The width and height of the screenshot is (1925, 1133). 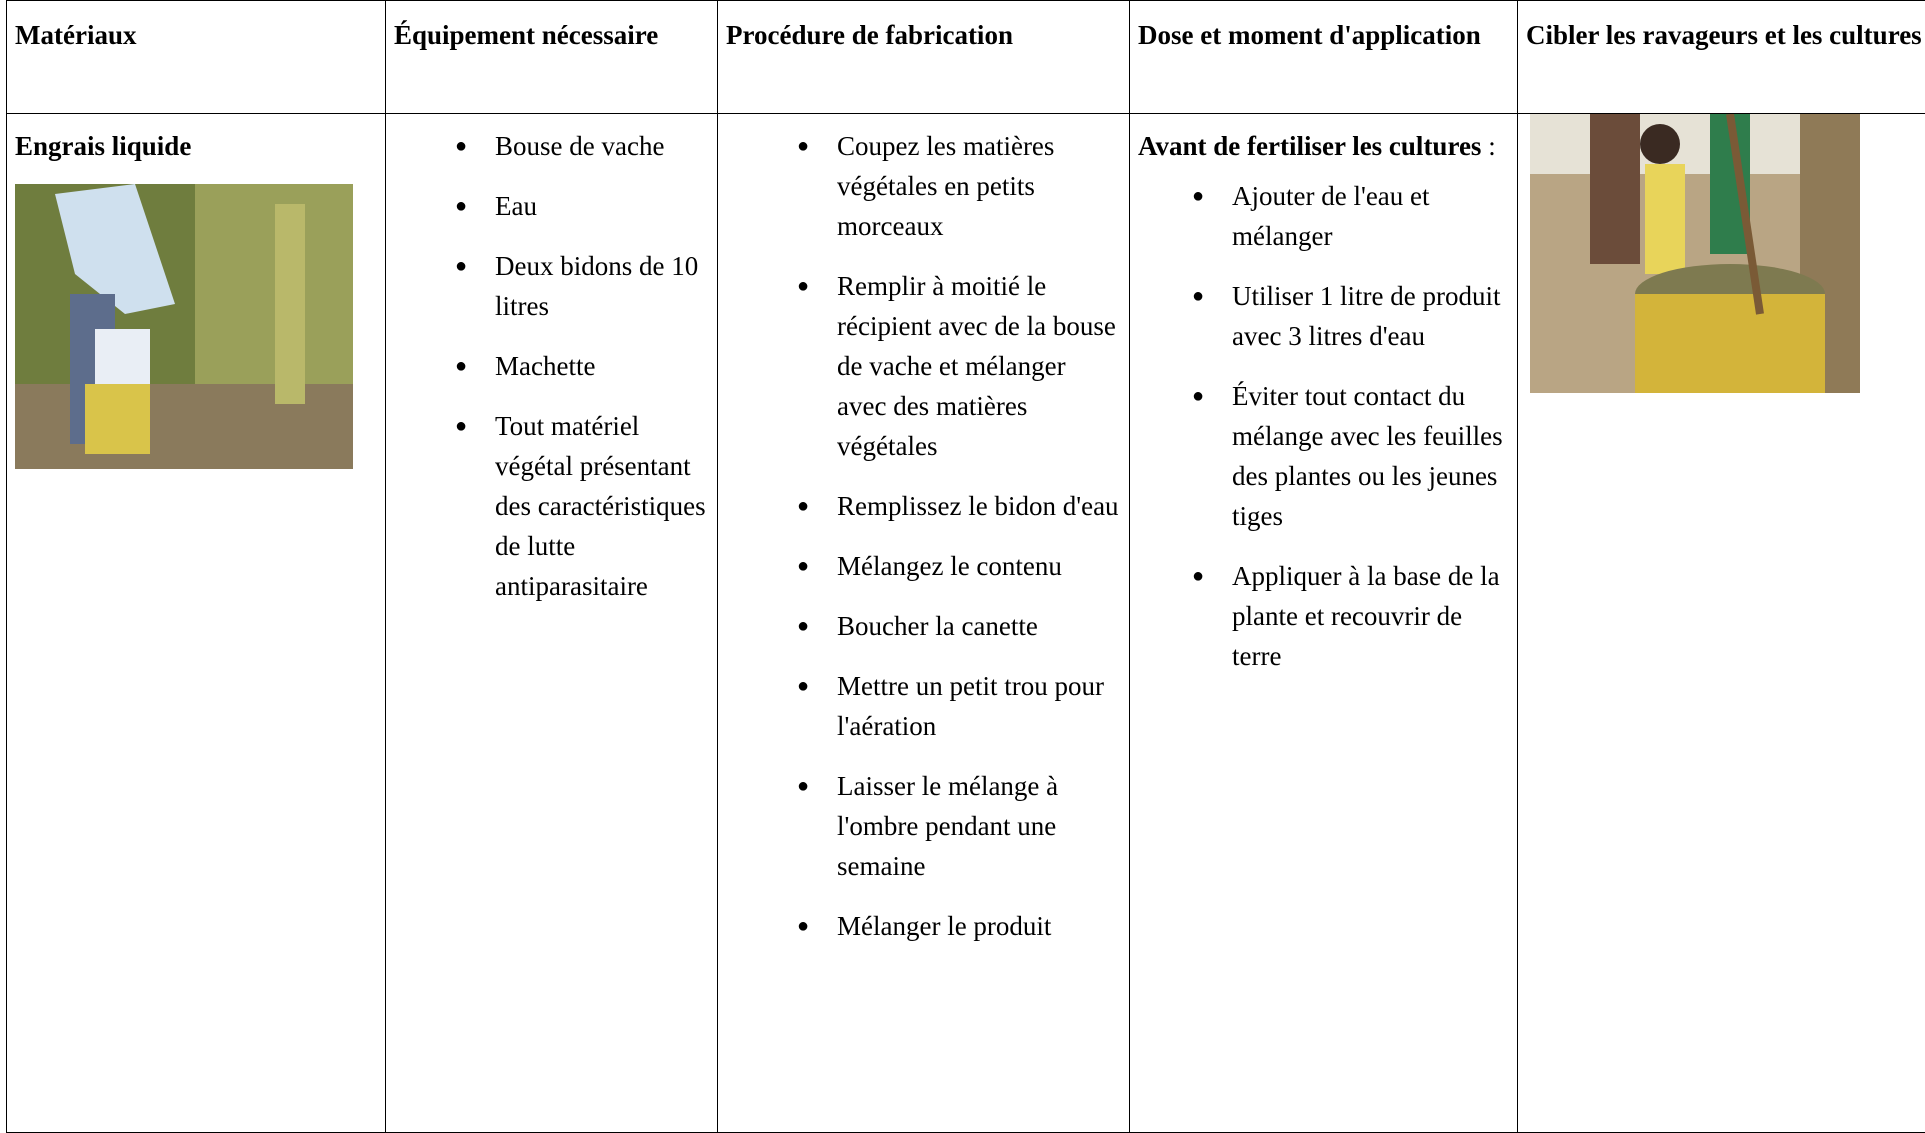 I want to click on header-cell: Procédure de fabrication, so click(x=924, y=57).